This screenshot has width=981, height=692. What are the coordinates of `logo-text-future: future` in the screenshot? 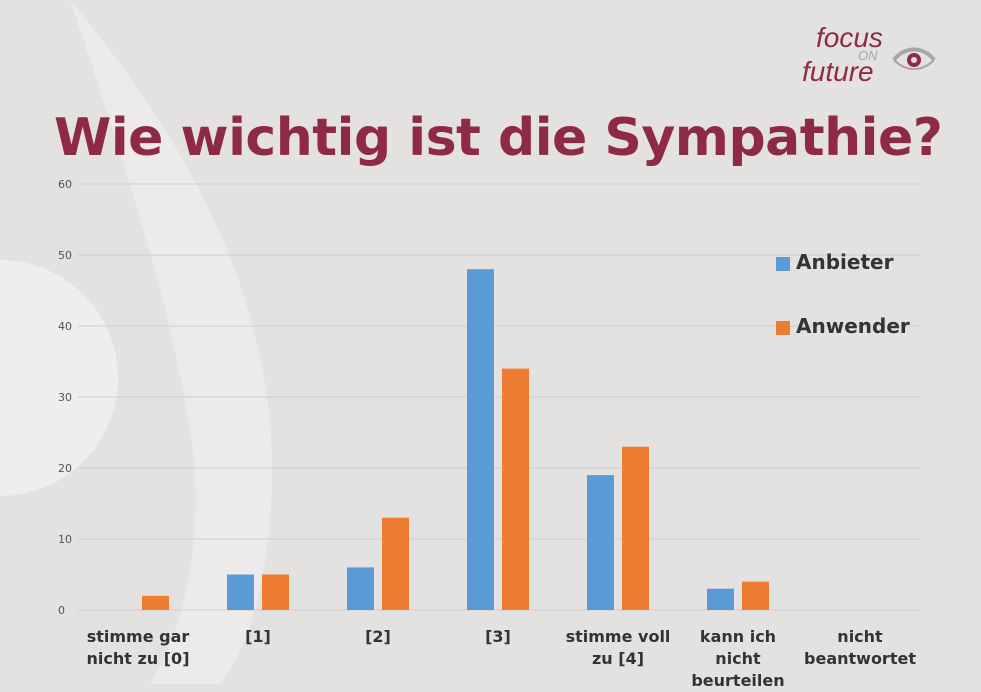 It's located at (838, 71).